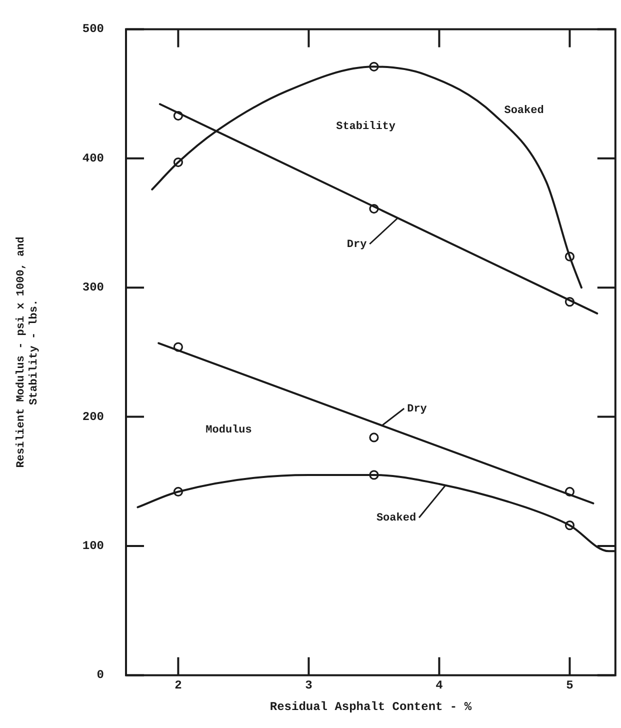 This screenshot has width=621, height=728. What do you see at coordinates (357, 244) in the screenshot?
I see `text: Dry` at bounding box center [357, 244].